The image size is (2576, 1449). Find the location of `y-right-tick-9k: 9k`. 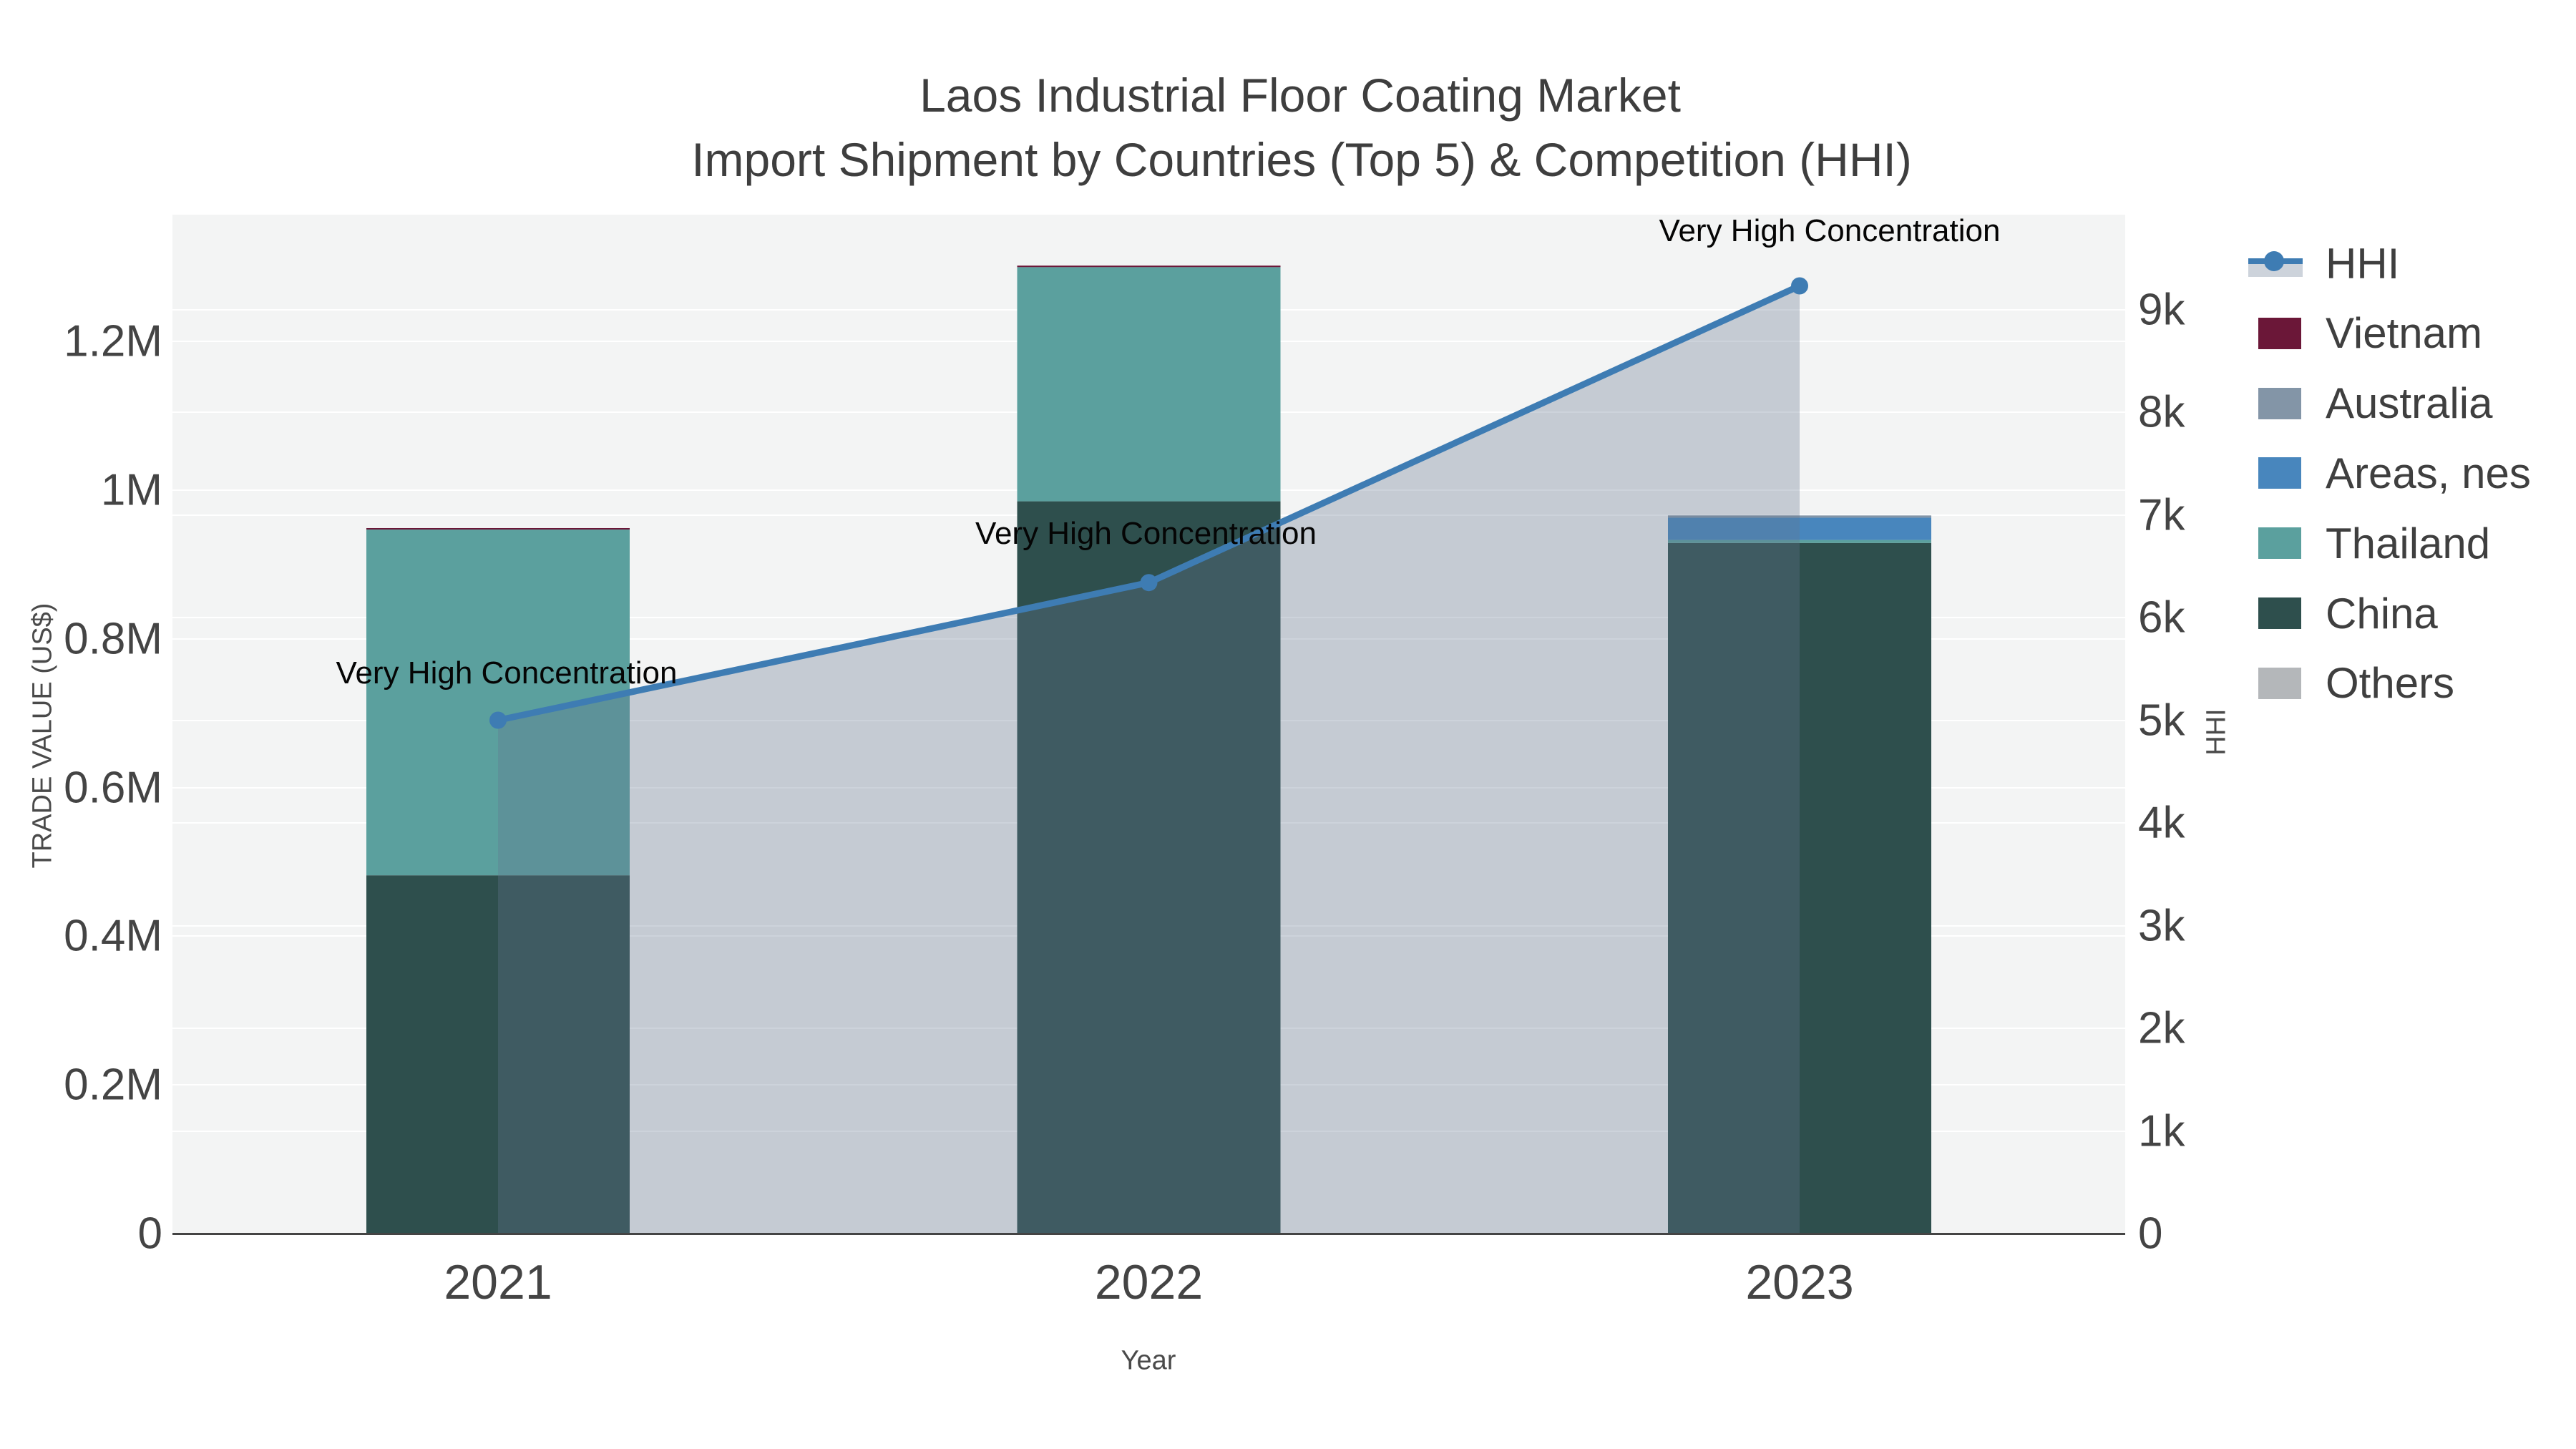

y-right-tick-9k: 9k is located at coordinates (2161, 309).